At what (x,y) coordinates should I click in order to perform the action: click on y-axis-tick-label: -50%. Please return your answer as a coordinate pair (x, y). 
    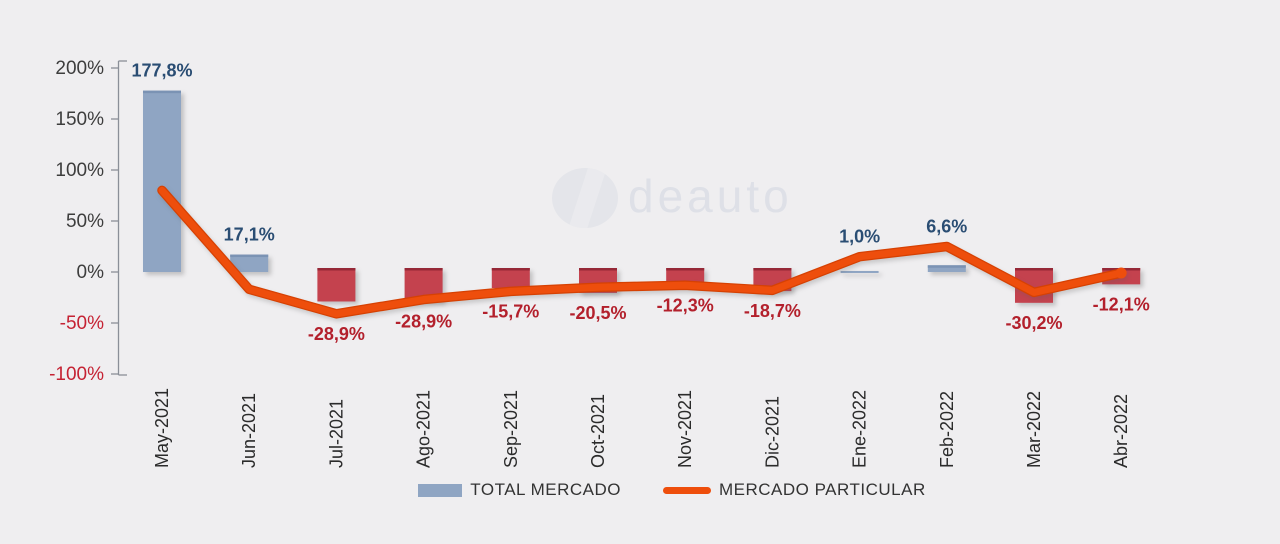
    Looking at the image, I should click on (82, 323).